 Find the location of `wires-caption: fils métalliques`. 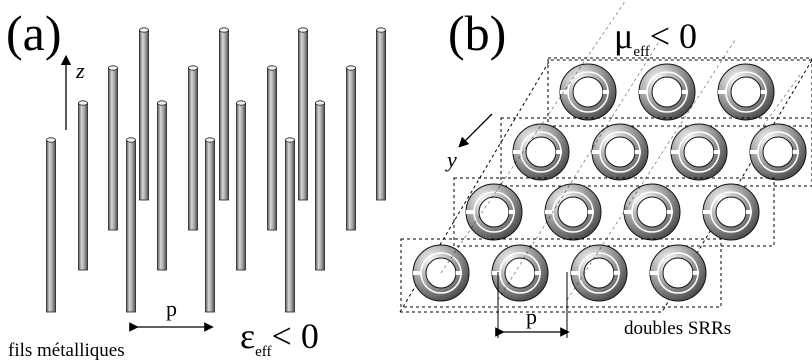

wires-caption: fils métalliques is located at coordinates (66, 350).